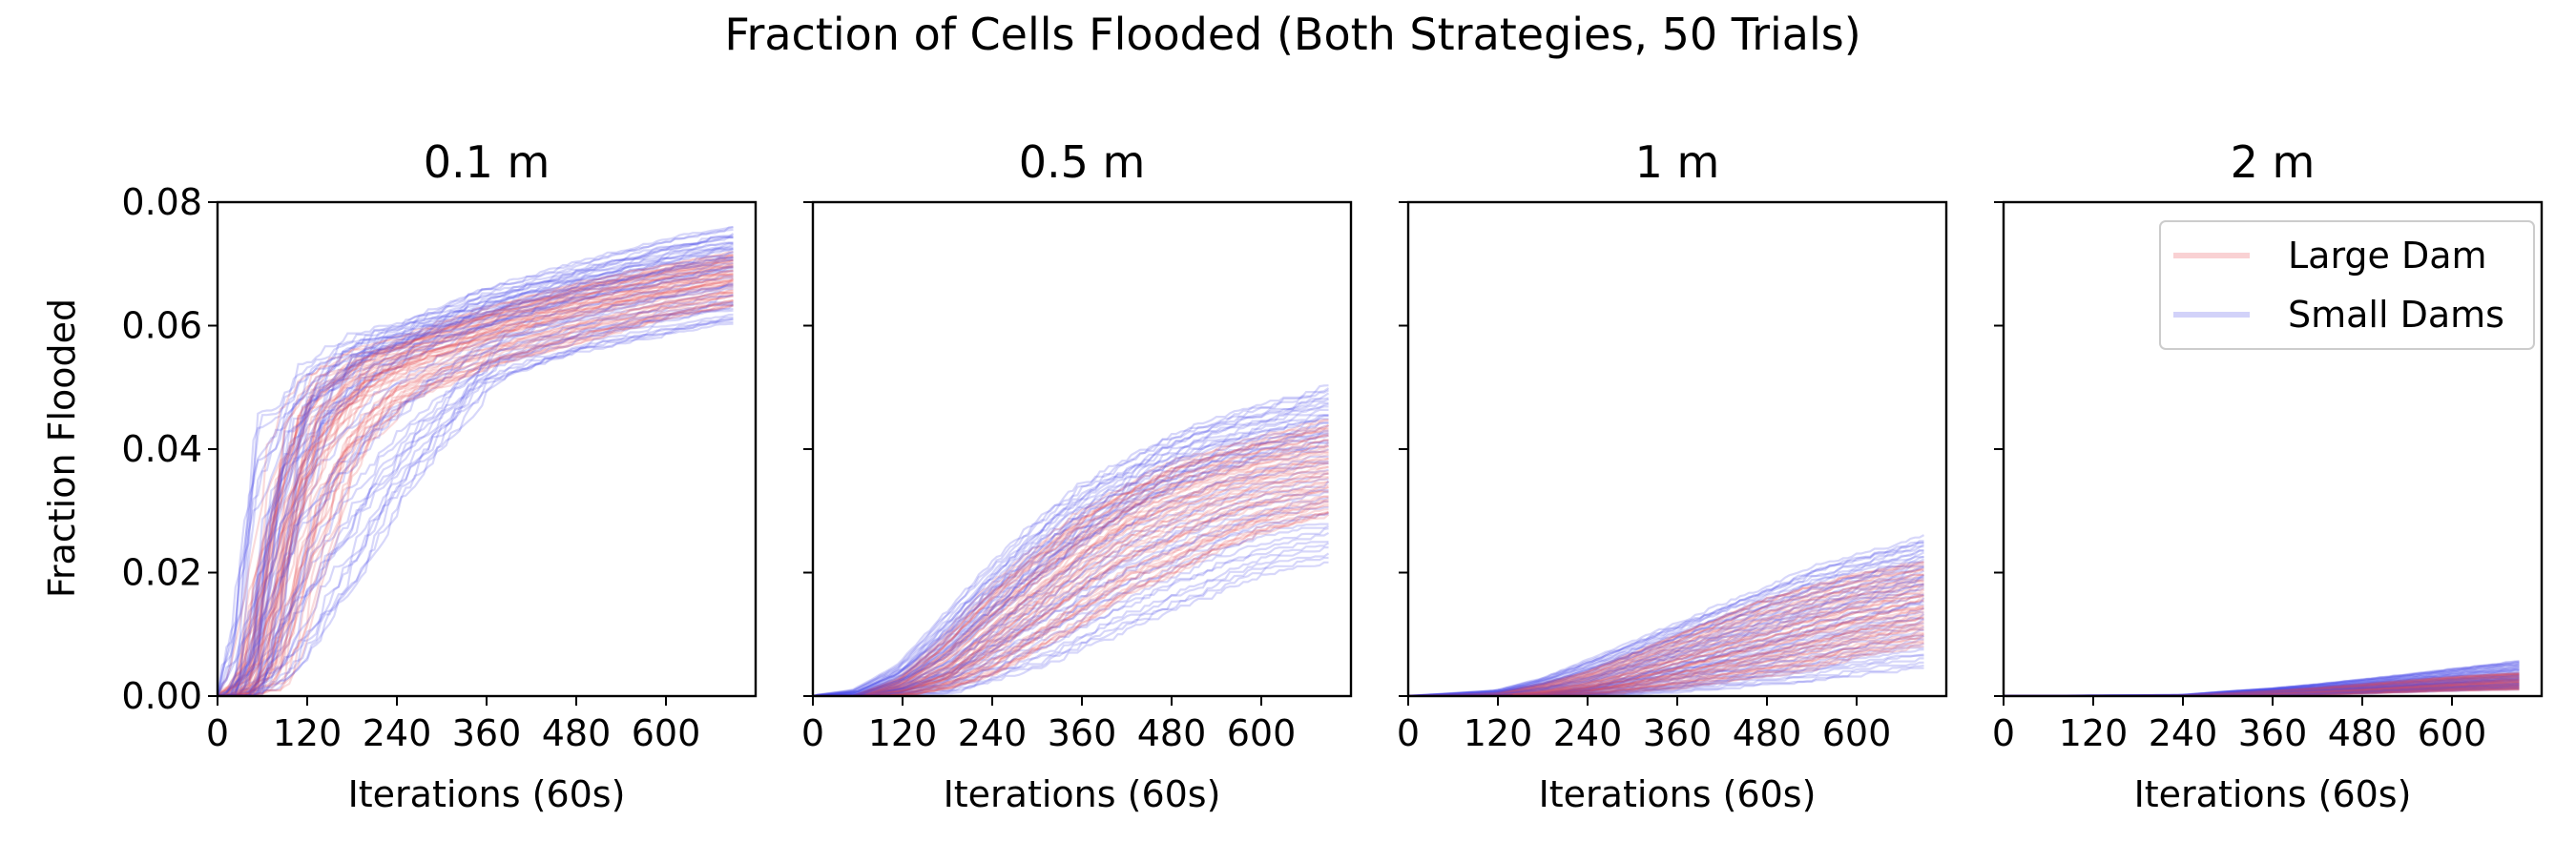  What do you see at coordinates (161, 573) in the screenshot?
I see `y-tick-label: 0.02` at bounding box center [161, 573].